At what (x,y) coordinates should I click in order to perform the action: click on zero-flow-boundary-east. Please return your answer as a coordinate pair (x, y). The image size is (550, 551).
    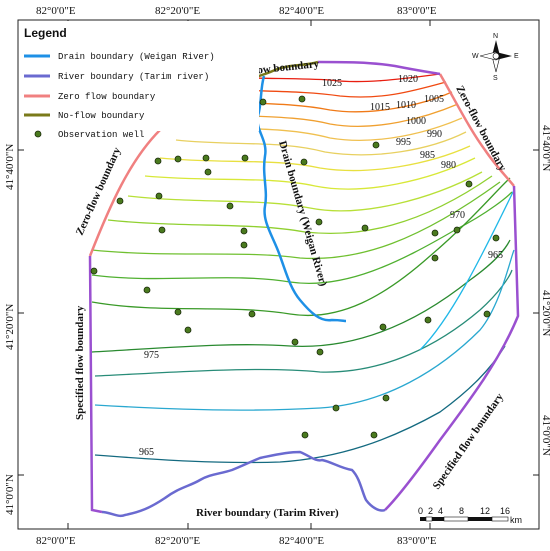
    Looking at the image, I should click on (476, 130).